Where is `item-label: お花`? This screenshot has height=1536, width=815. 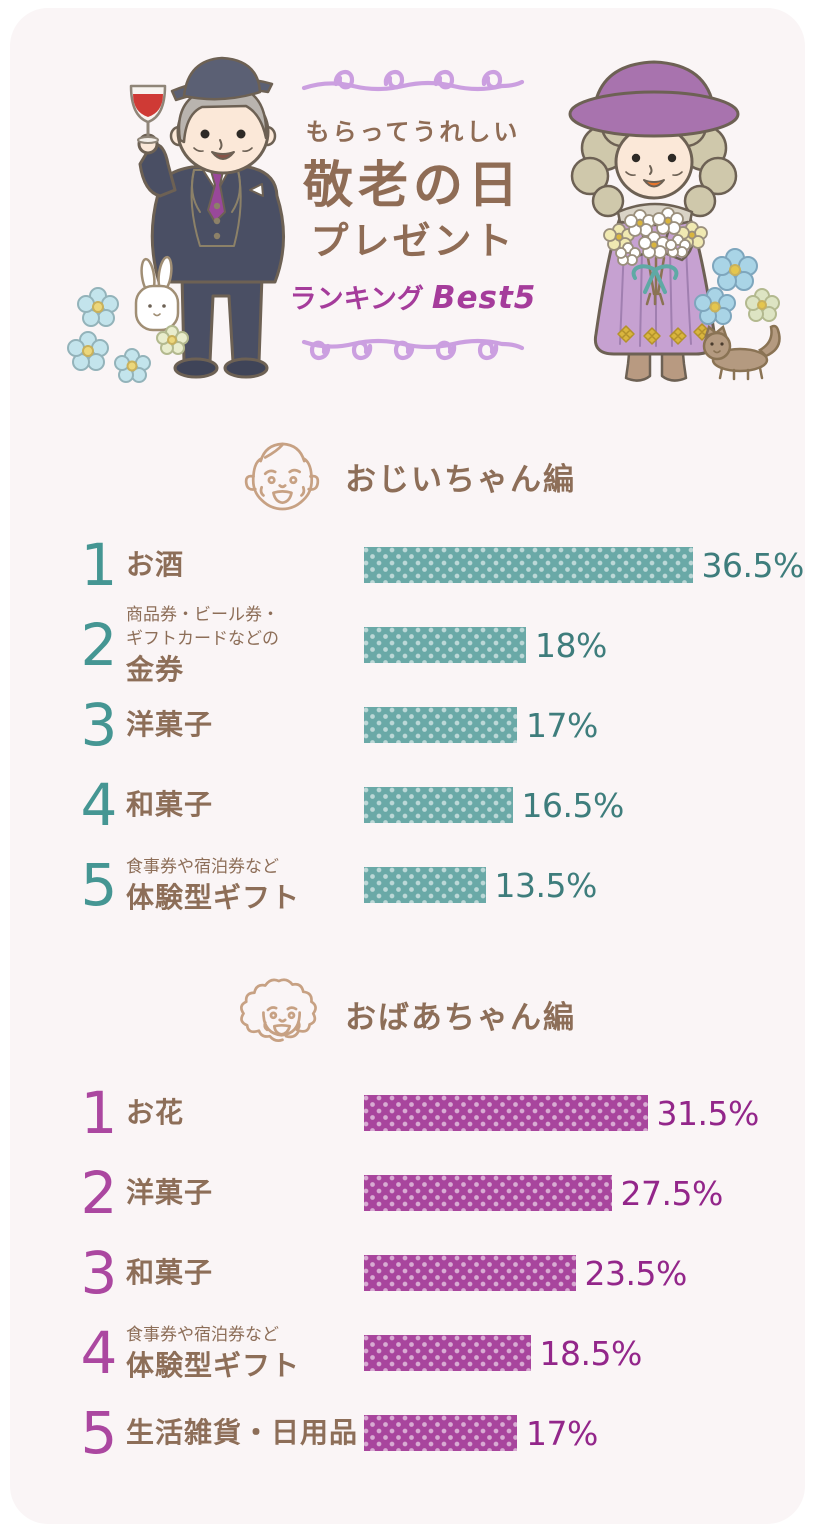
item-label: お花 is located at coordinates (155, 1112).